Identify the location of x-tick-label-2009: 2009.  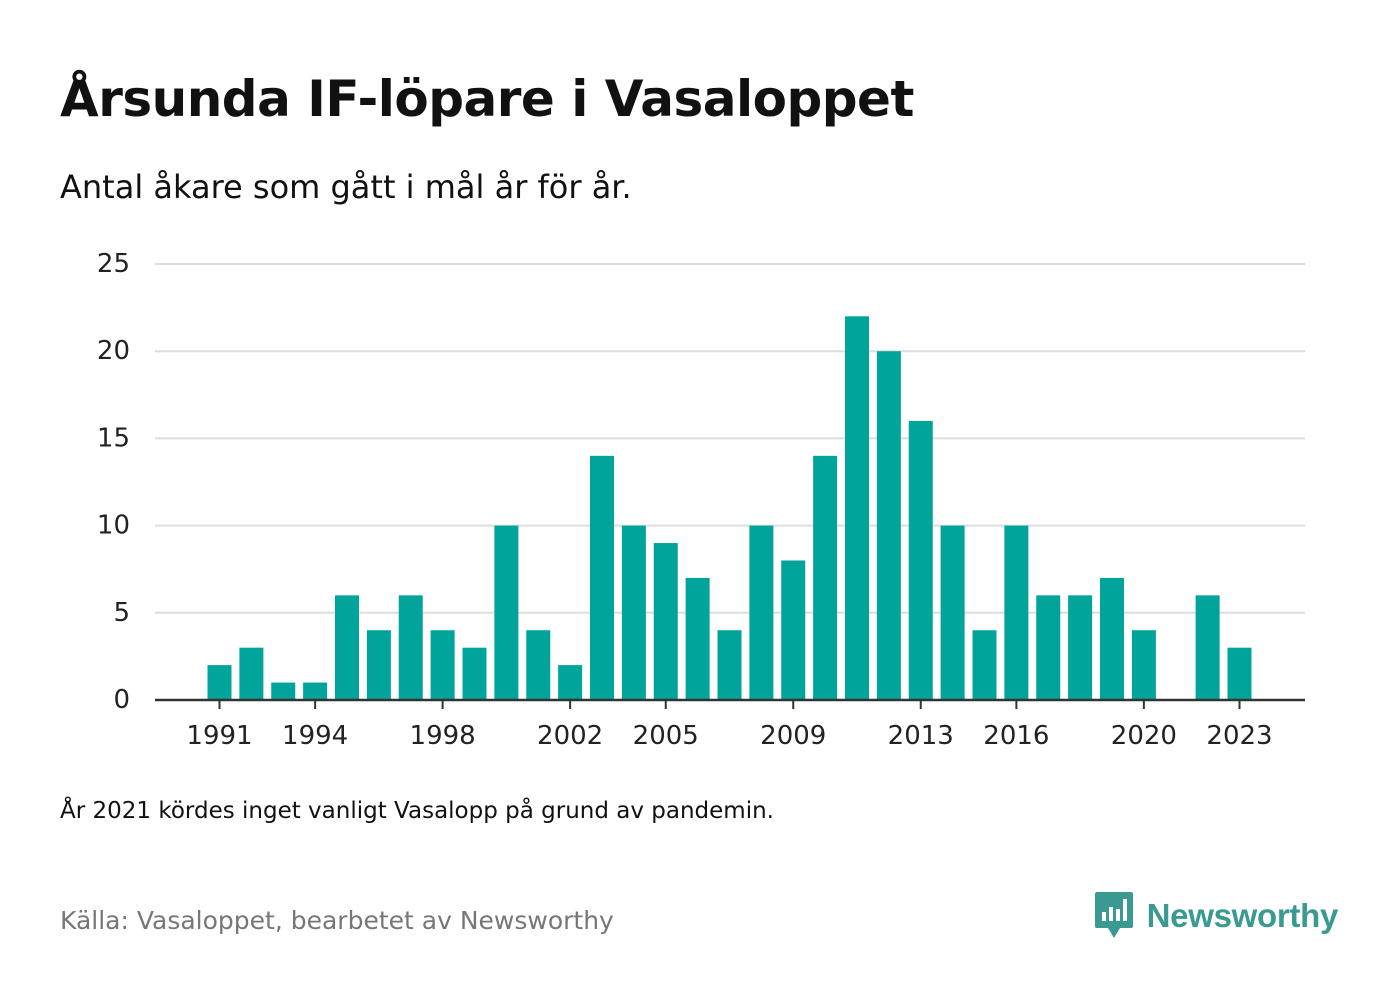
(793, 736).